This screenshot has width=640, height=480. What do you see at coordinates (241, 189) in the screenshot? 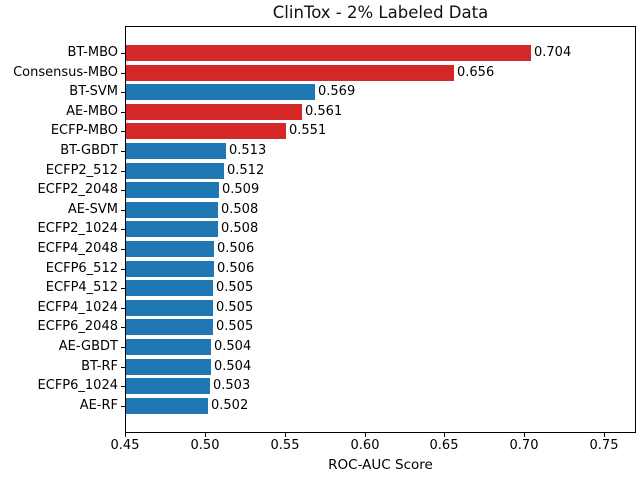
I see `bar-value-label: 0.509` at bounding box center [241, 189].